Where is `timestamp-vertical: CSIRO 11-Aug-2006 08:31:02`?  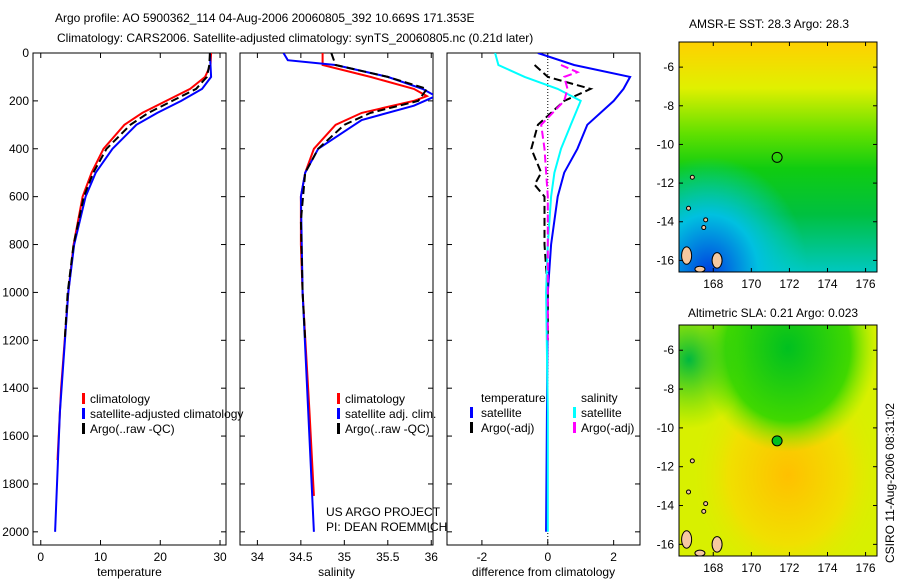
timestamp-vertical: CSIRO 11-Aug-2006 08:31:02 is located at coordinates (890, 483).